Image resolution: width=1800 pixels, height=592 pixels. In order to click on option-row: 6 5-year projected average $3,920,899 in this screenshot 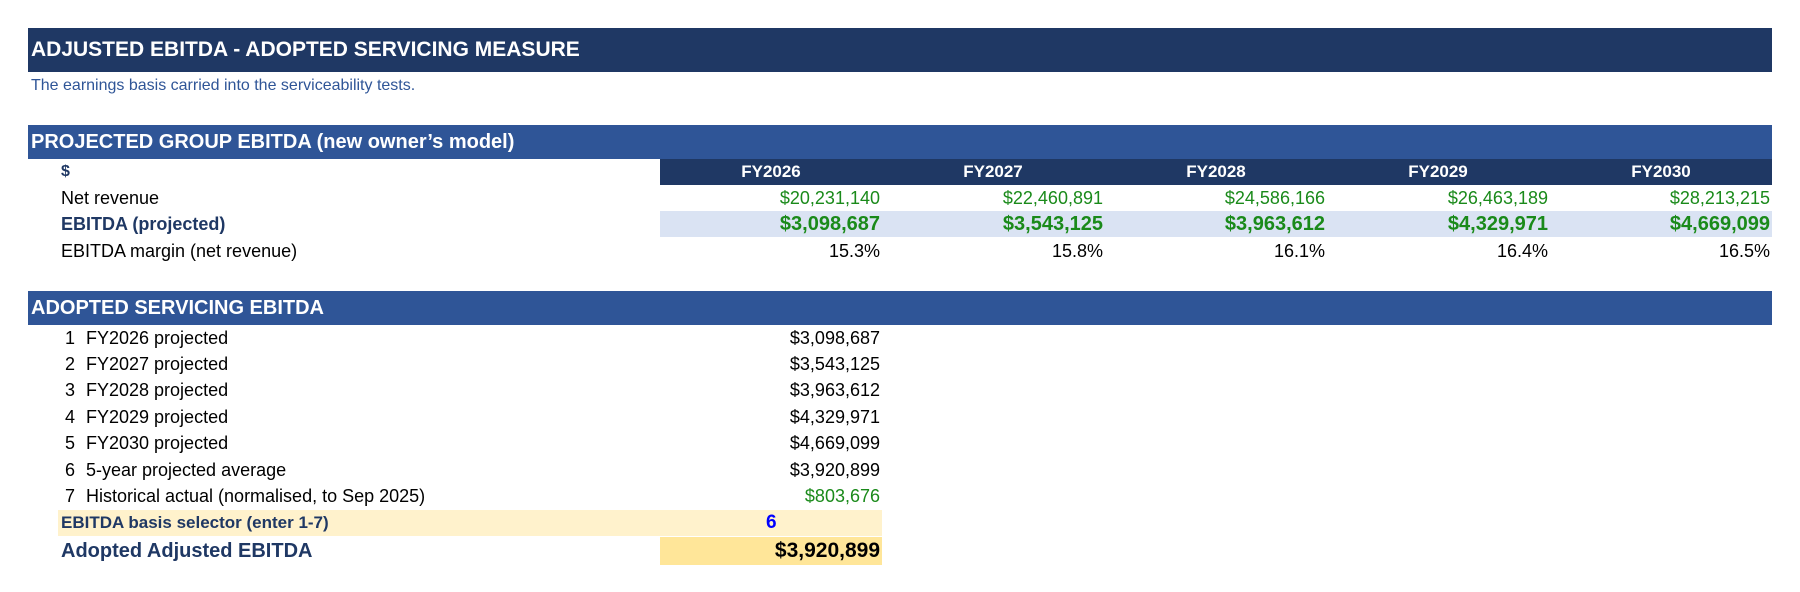, I will do `click(468, 470)`.